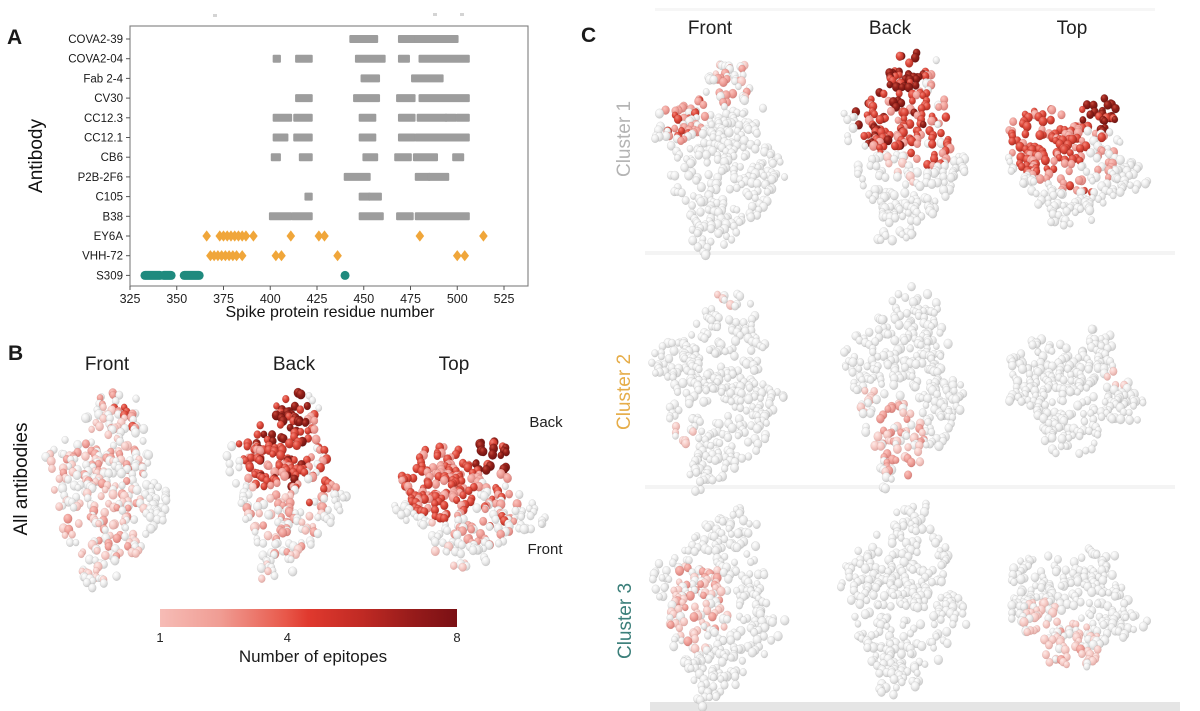 The height and width of the screenshot is (711, 1200). I want to click on protein-structure-c3-back, so click(904, 599).